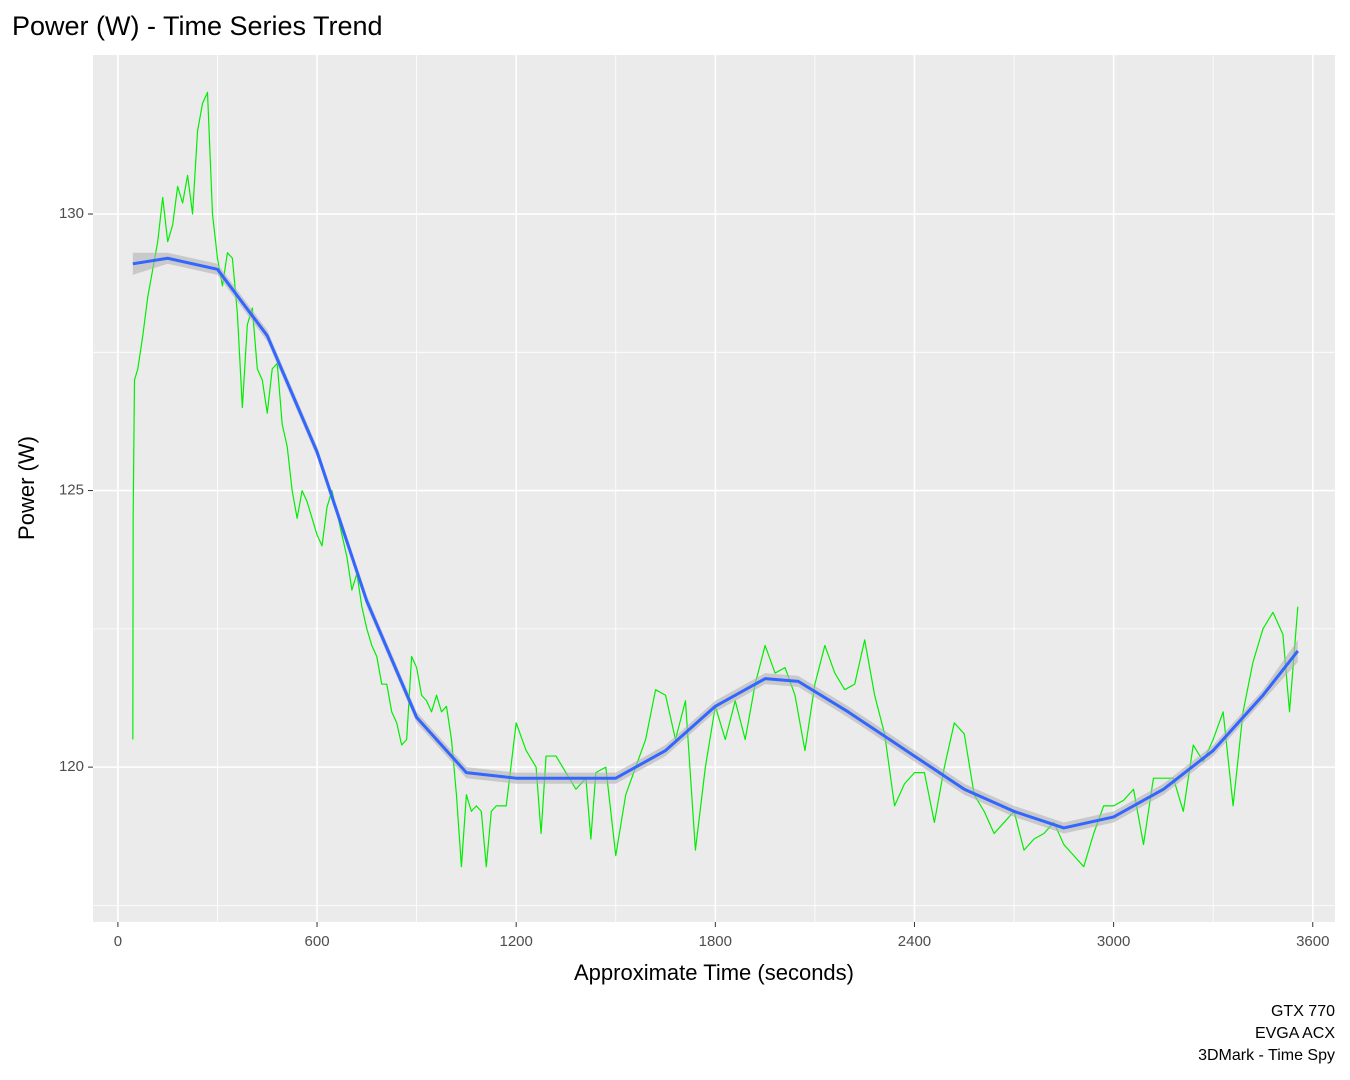  What do you see at coordinates (71, 490) in the screenshot?
I see `y-tick-label: 125` at bounding box center [71, 490].